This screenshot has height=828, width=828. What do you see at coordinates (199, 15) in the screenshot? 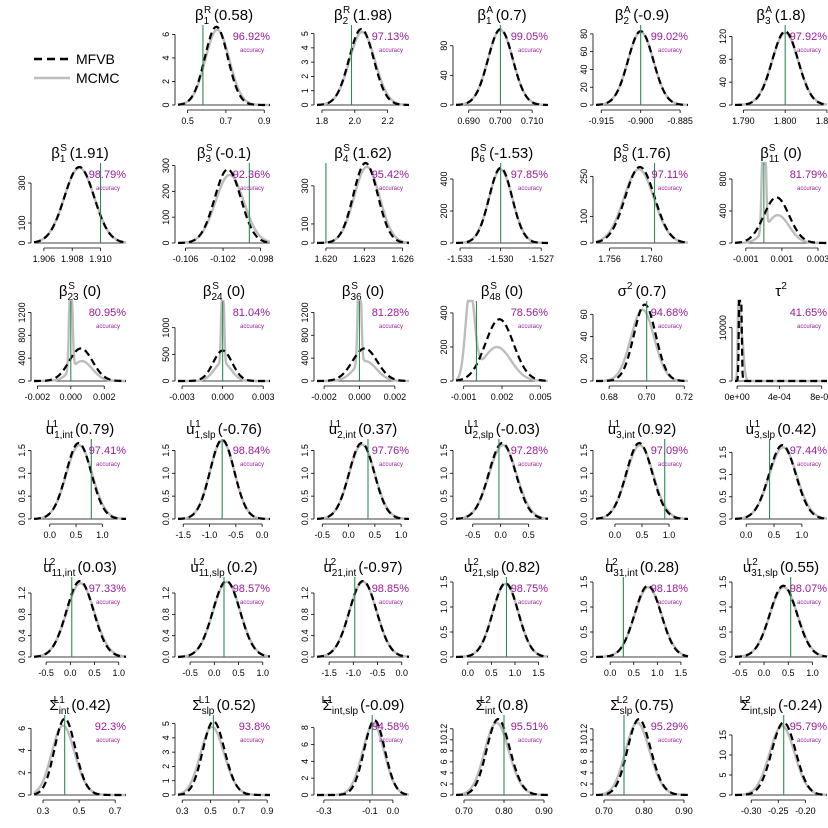
I see `title-symbol: β` at bounding box center [199, 15].